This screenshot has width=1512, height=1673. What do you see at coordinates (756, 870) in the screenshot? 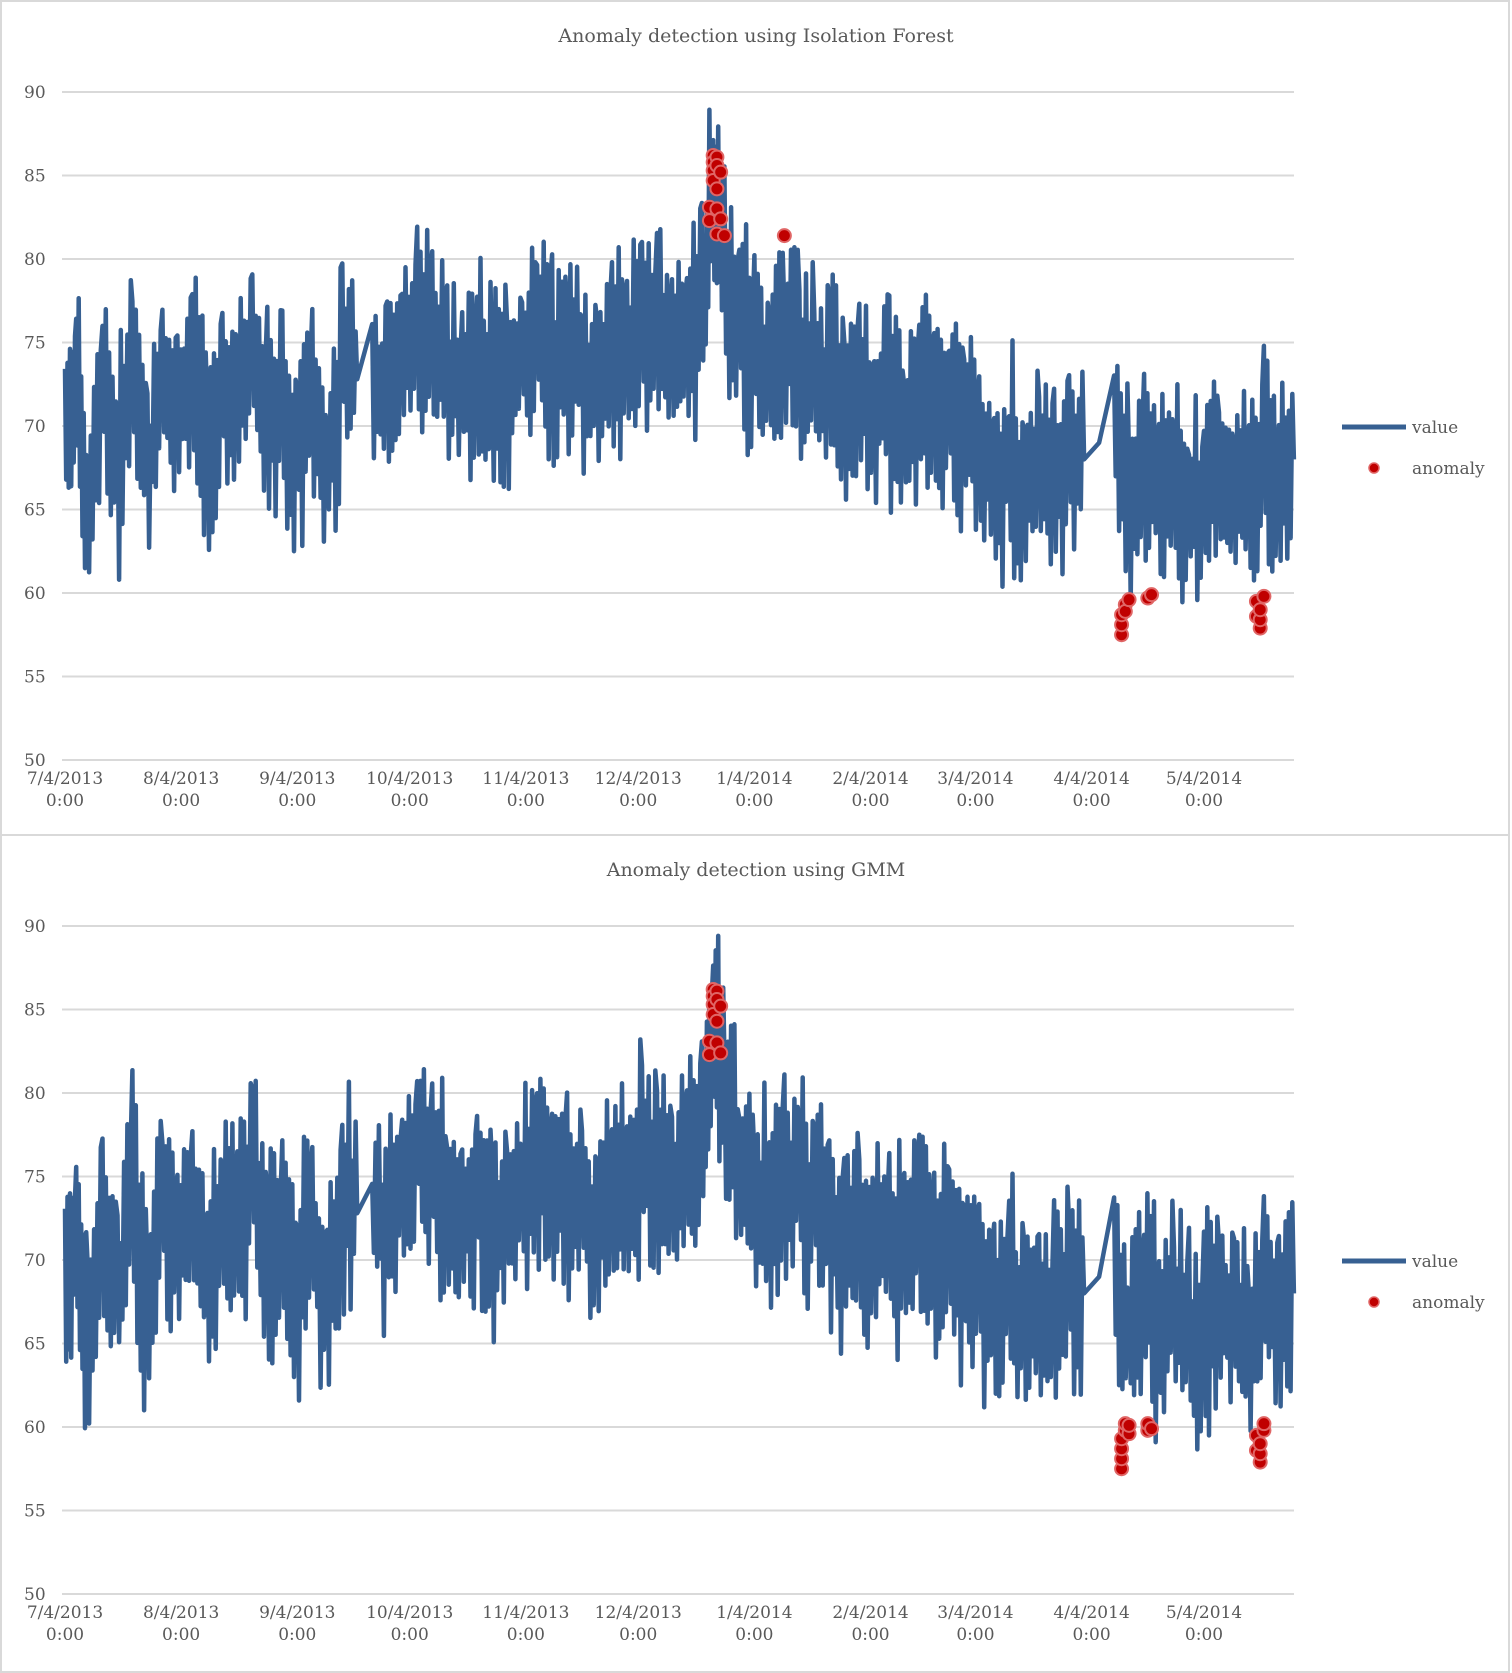
I see `chart-title: Anomaly detection using GMM` at bounding box center [756, 870].